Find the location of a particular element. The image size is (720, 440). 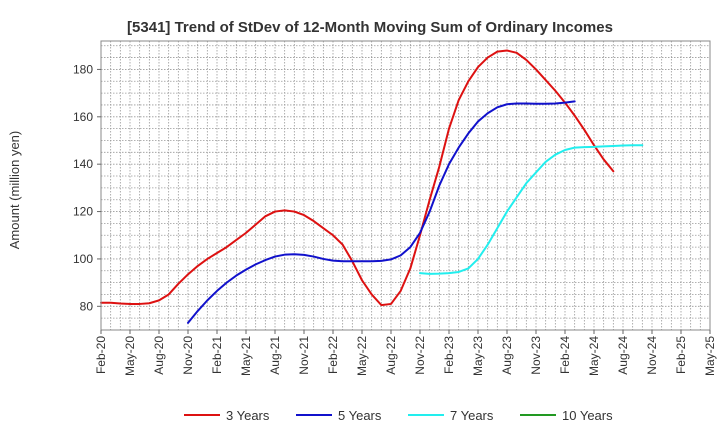

x-tick-label: Nov-24 is located at coordinates (652, 355).